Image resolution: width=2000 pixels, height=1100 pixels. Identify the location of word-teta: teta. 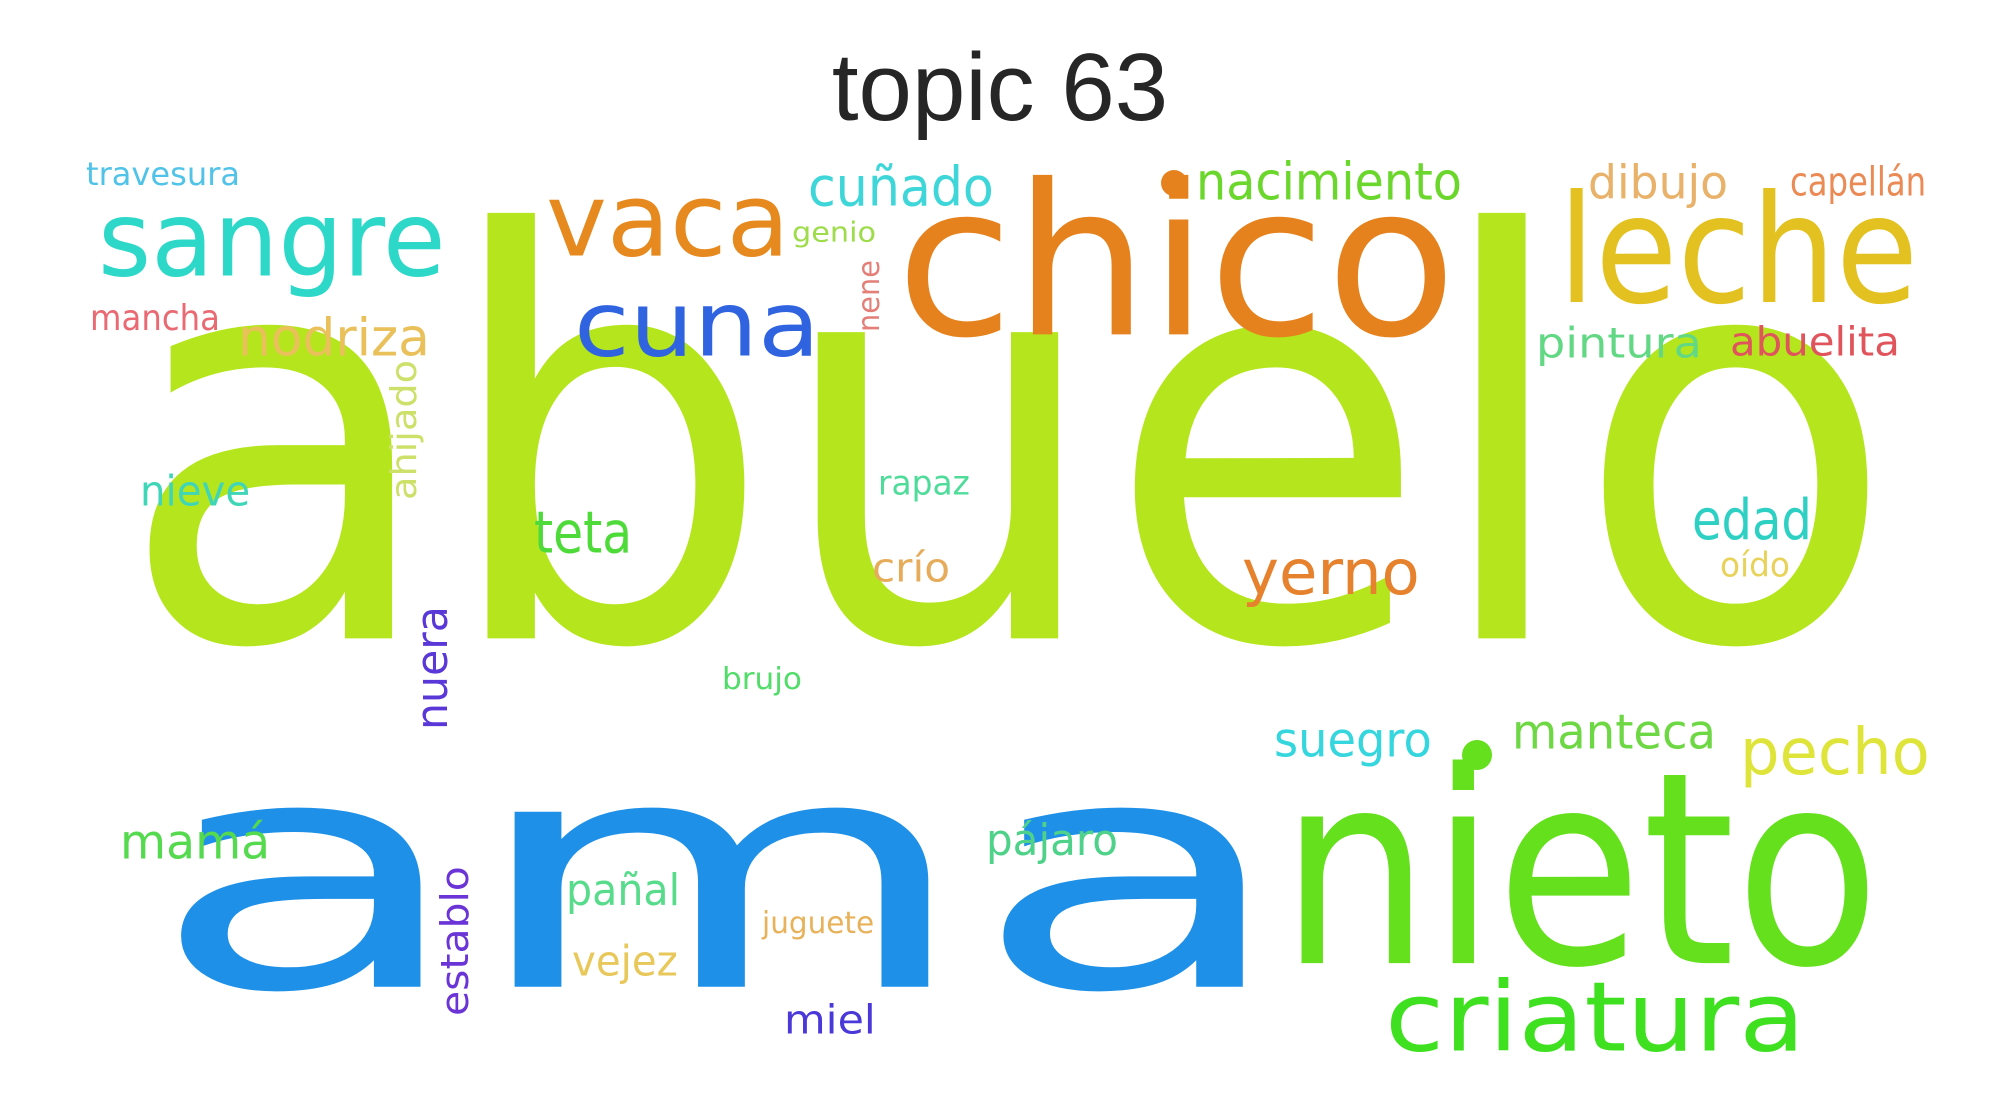
(583, 532).